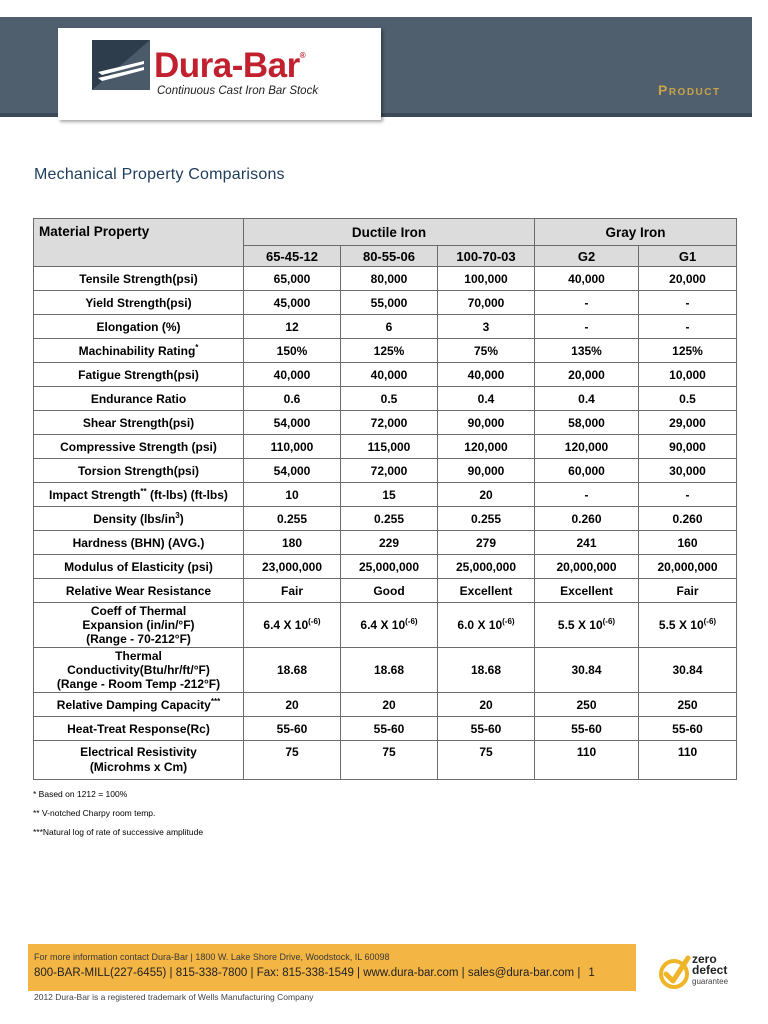  I want to click on table-cell: 20,000,000, so click(586, 566).